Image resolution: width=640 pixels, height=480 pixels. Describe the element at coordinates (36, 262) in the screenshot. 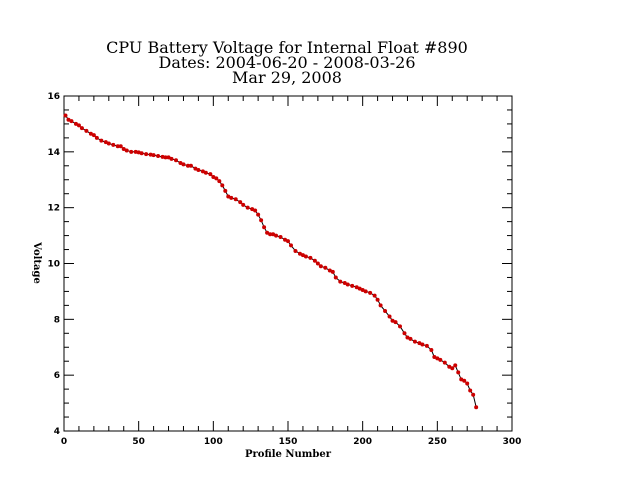

I see `y-axis-label: Voltage` at that location.